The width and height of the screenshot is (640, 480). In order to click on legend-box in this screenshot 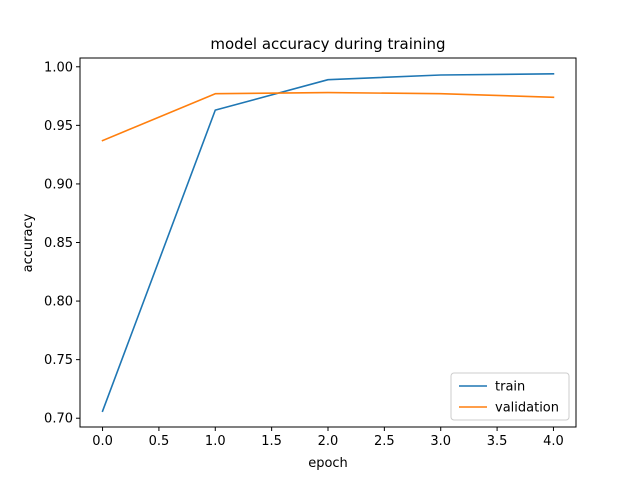, I will do `click(510, 396)`.